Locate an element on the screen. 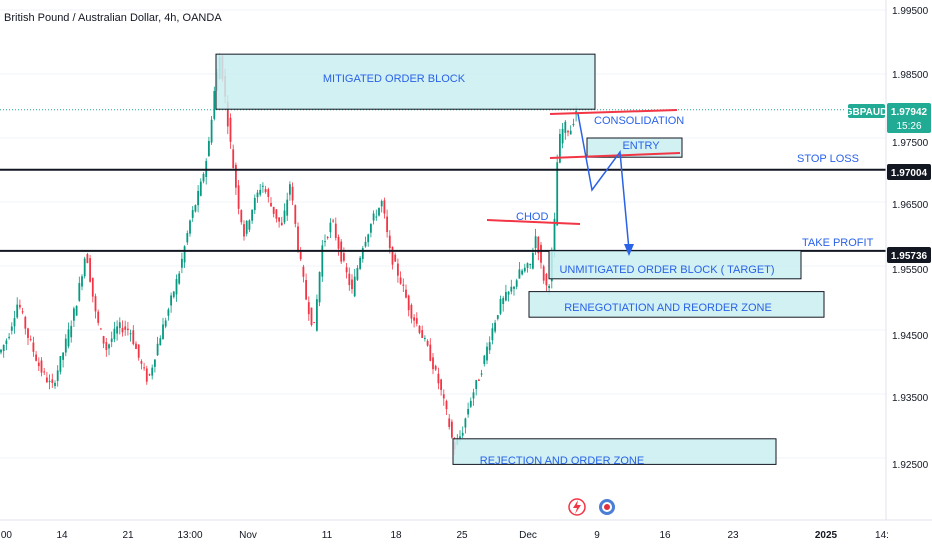  mitigated-order-block-zone is located at coordinates (405, 81).